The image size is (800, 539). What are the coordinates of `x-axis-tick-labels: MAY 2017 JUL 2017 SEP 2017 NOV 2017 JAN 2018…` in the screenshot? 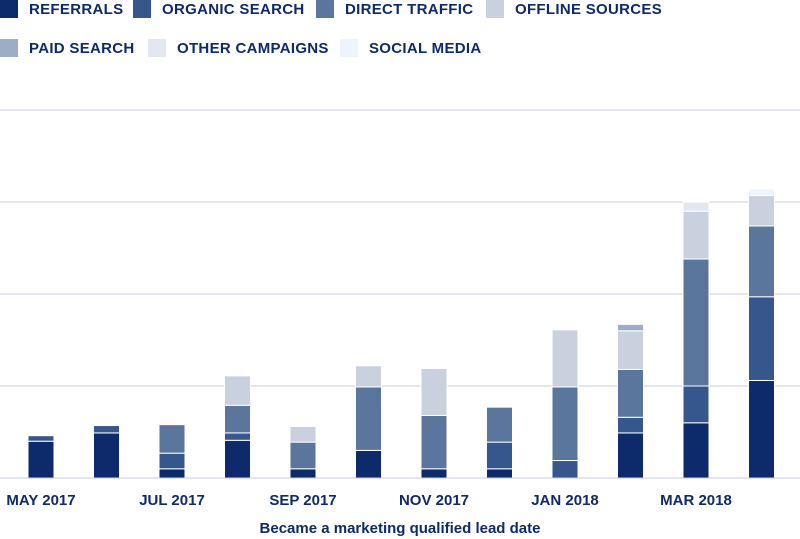 It's located at (368, 500).